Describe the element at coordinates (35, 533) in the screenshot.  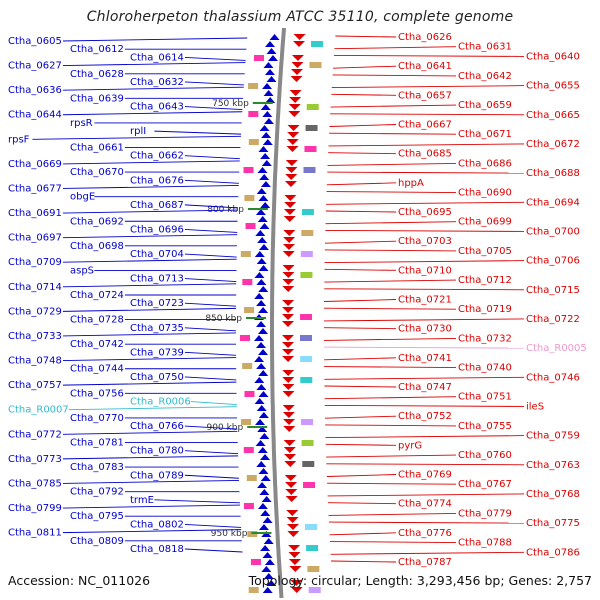
I see `gene-label-left: Ctha_0811` at that location.